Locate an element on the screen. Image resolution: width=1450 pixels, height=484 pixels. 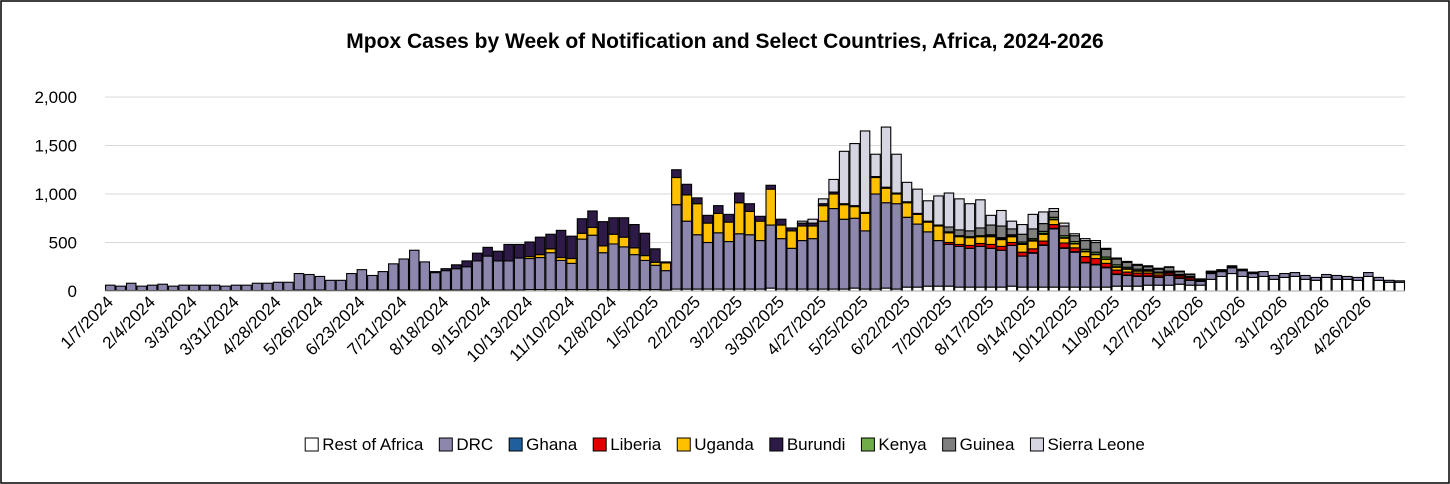
y-tick-label: 1,500 is located at coordinates (55, 146).